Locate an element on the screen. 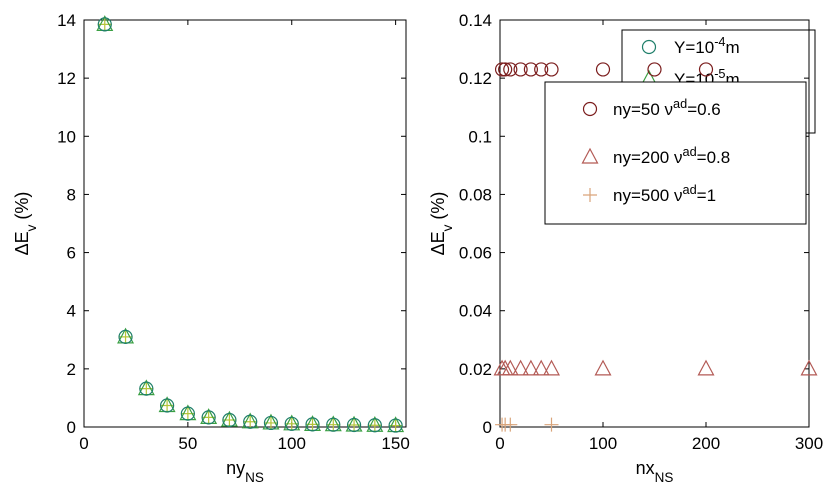  y-tick-label: 4 is located at coordinates (71, 311).